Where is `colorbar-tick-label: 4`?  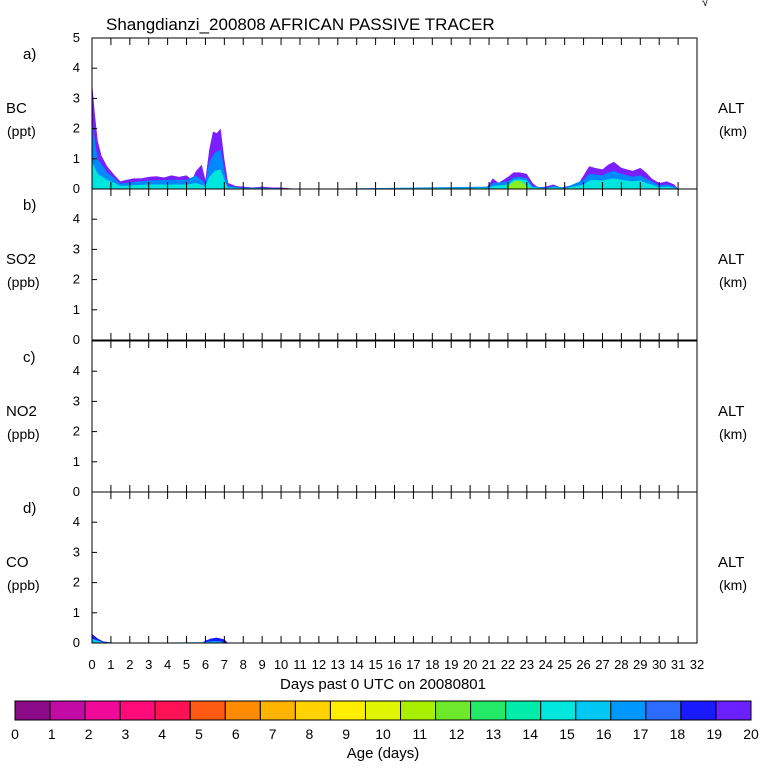 colorbar-tick-label: 4 is located at coordinates (162, 734).